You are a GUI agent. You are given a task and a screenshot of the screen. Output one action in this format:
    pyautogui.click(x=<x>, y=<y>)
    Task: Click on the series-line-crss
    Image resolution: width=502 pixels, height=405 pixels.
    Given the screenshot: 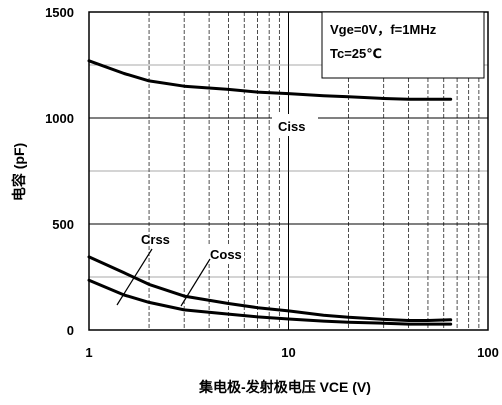 What is the action you would take?
    pyautogui.click(x=270, y=302)
    